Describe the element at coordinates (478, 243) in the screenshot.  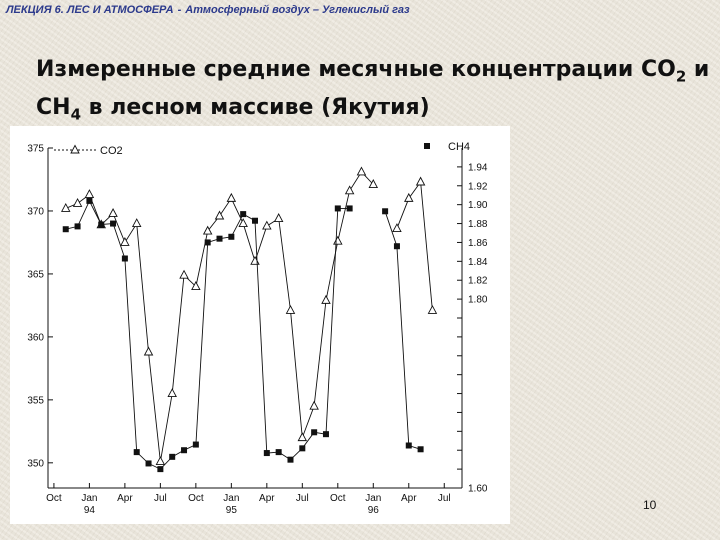
I see `right-axis-tick-label: 1.86` at that location.